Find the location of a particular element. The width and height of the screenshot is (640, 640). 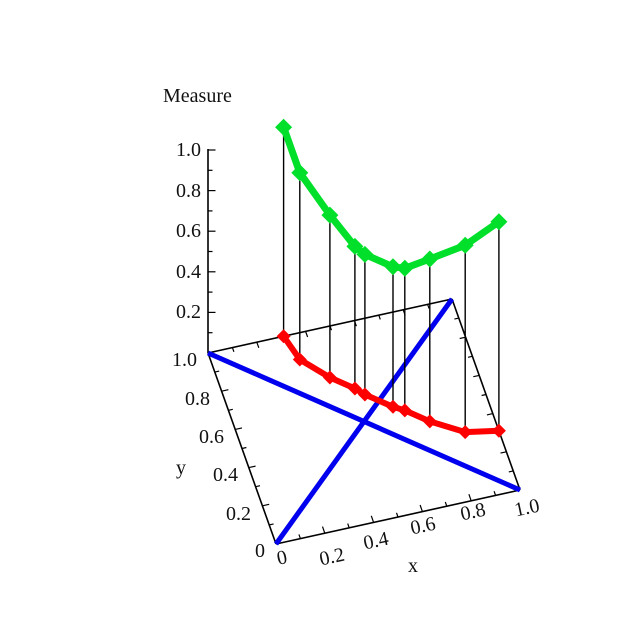

base-path-line is located at coordinates (391, 384).